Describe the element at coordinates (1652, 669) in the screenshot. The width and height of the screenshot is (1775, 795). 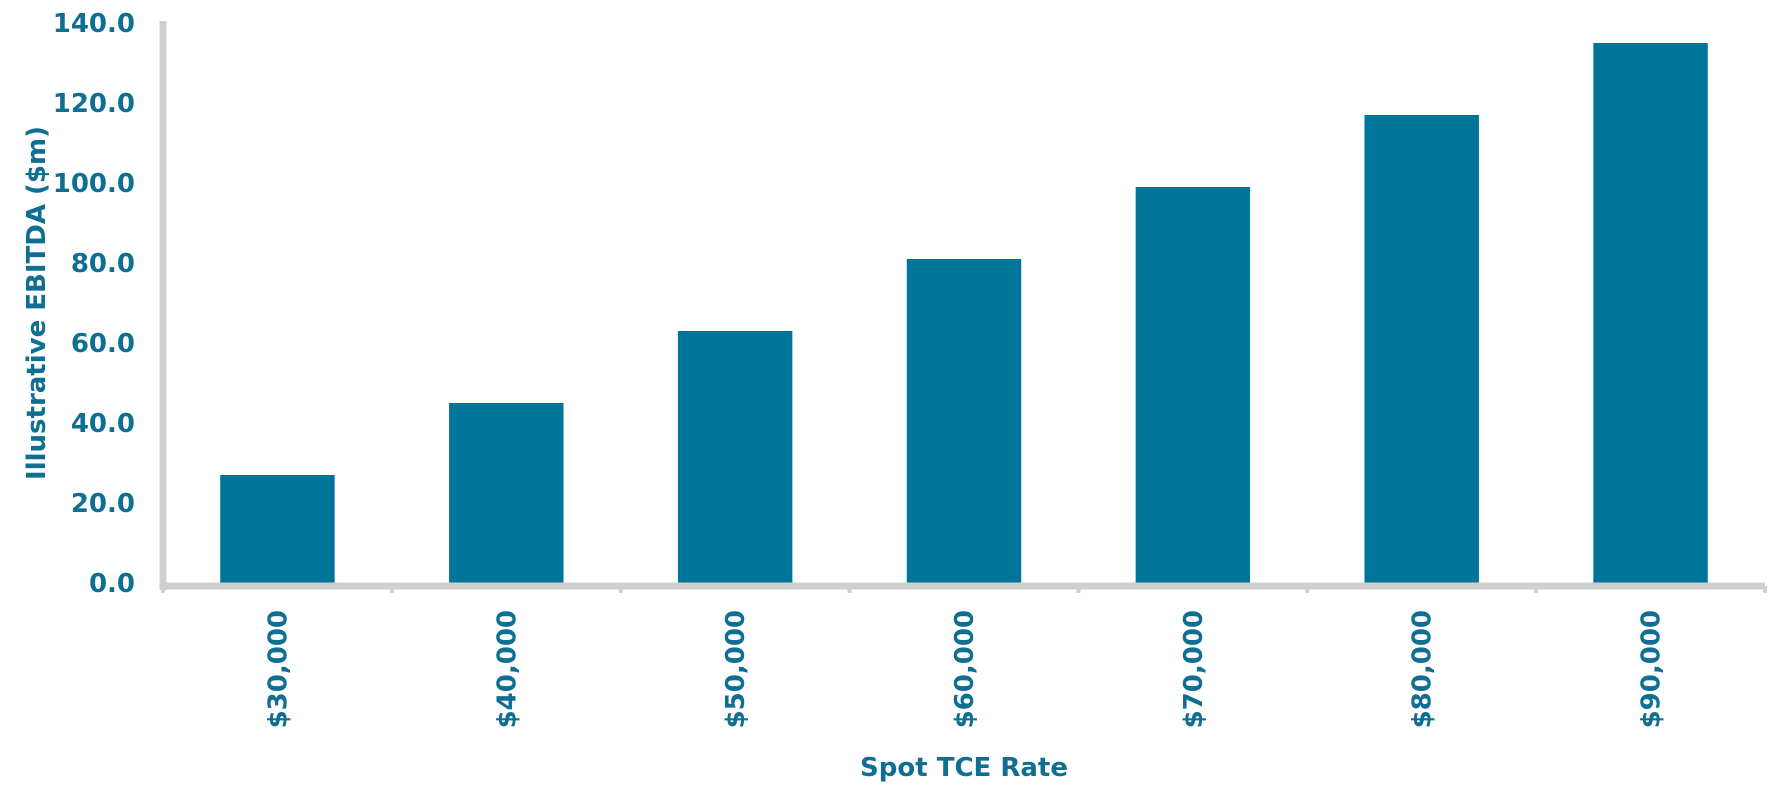
I see `x-tick-label: $90,000` at that location.